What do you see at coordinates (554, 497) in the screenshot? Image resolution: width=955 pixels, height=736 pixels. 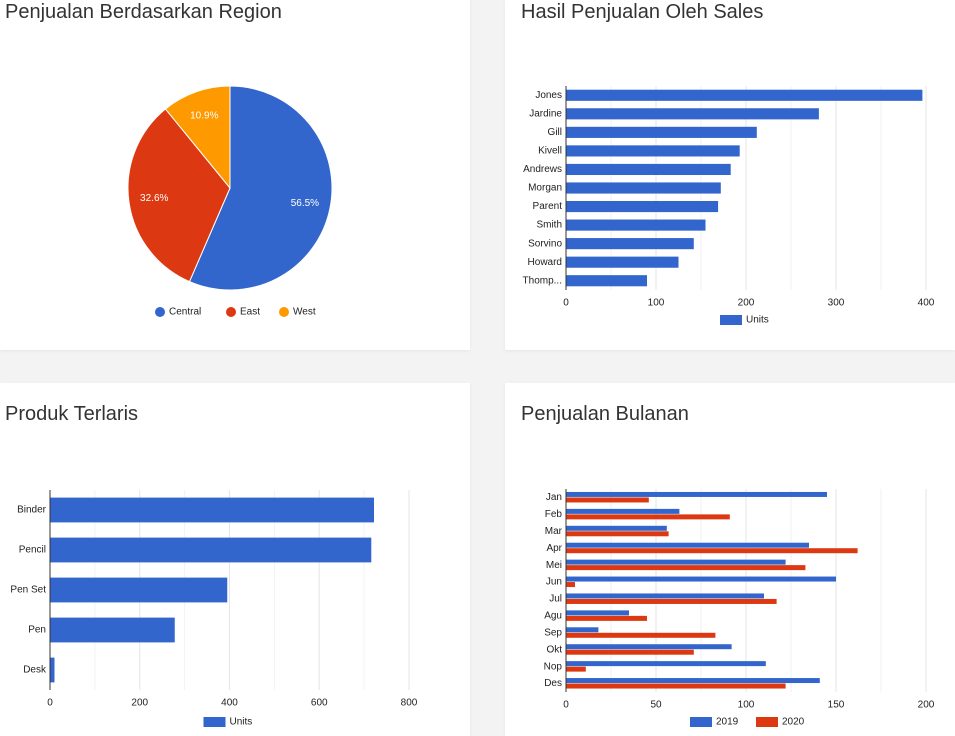 I see `y-tick-label: Jan` at bounding box center [554, 497].